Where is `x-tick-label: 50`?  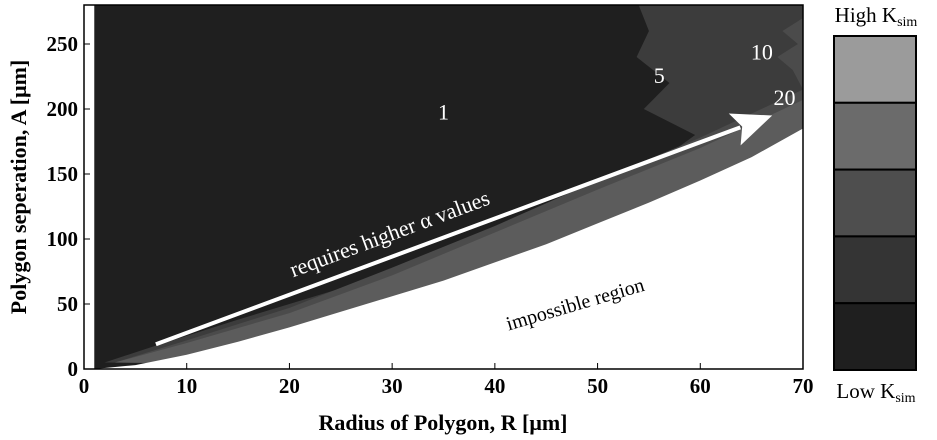 x-tick-label: 50 is located at coordinates (597, 386).